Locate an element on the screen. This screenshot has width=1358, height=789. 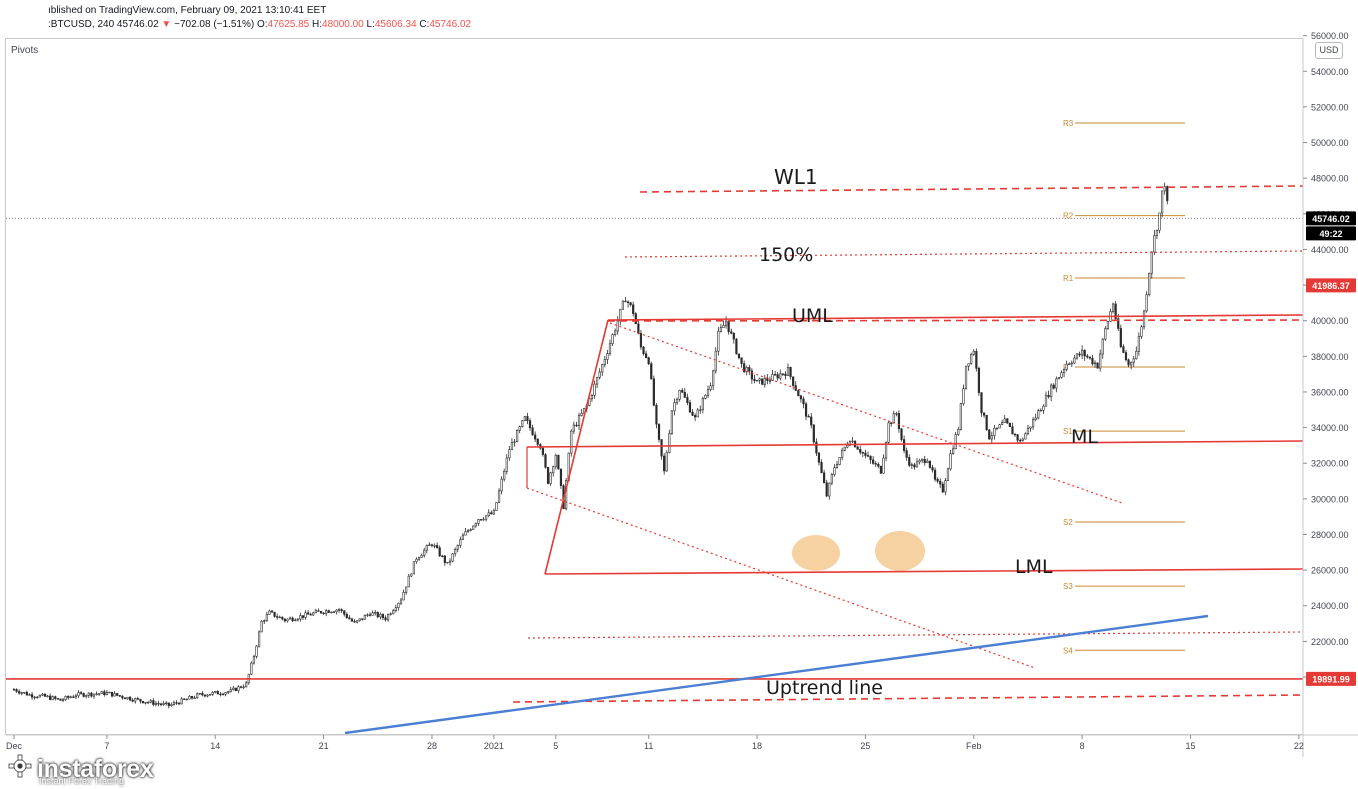
pivot-label: S1 is located at coordinates (1068, 431).